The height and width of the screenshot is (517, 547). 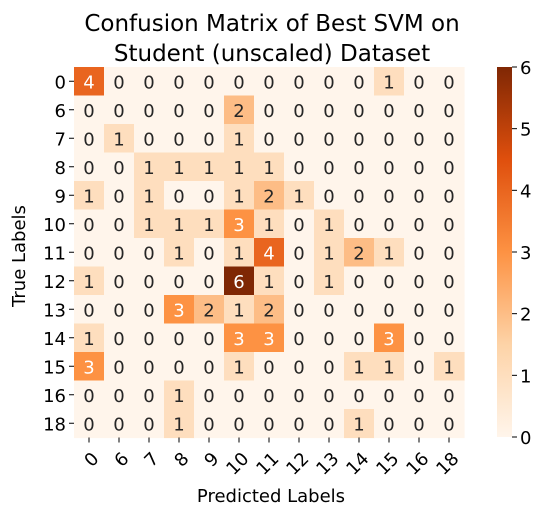 I want to click on chart-title-line-2: Student (unscaled) Dataset, so click(x=272, y=54).